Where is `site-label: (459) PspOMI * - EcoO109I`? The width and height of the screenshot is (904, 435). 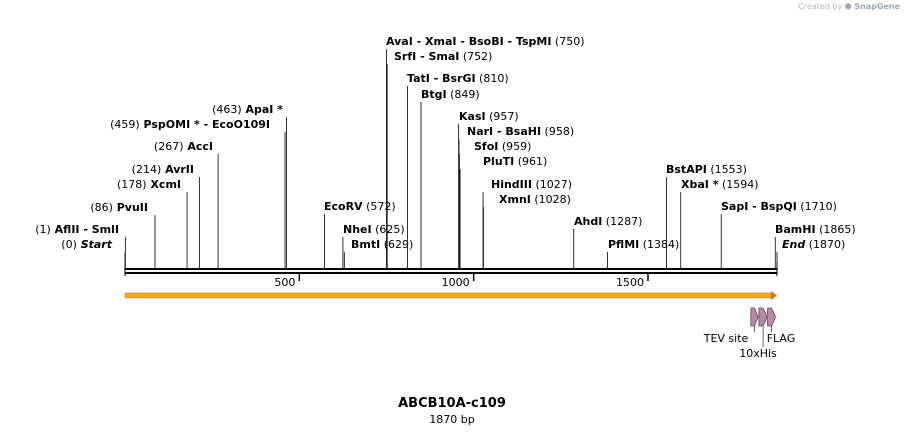 site-label: (459) PspOMI * - EcoO109I is located at coordinates (190, 124).